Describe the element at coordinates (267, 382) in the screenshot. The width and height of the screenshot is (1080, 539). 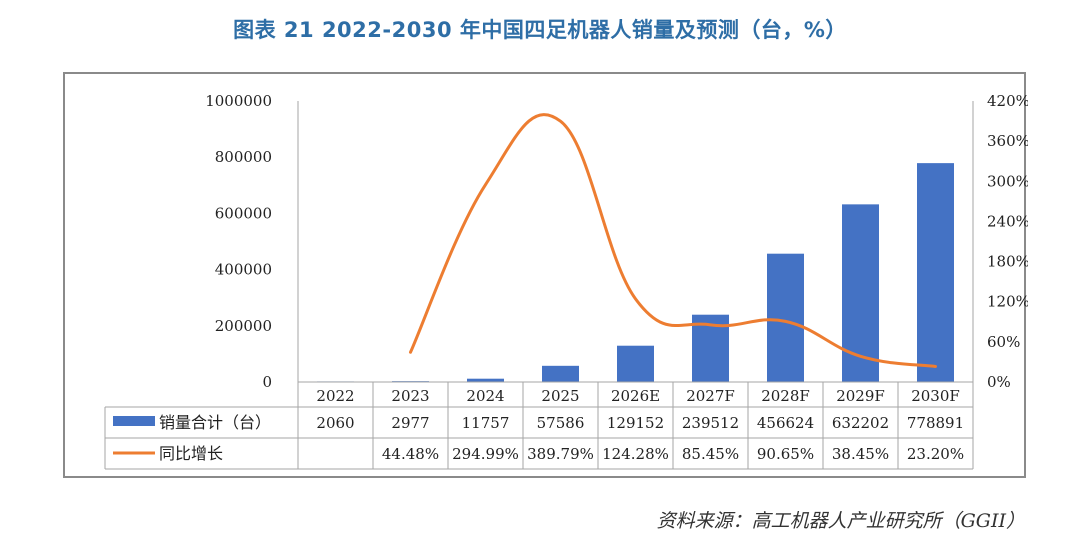
I see `y-left-tick-label: 0` at that location.